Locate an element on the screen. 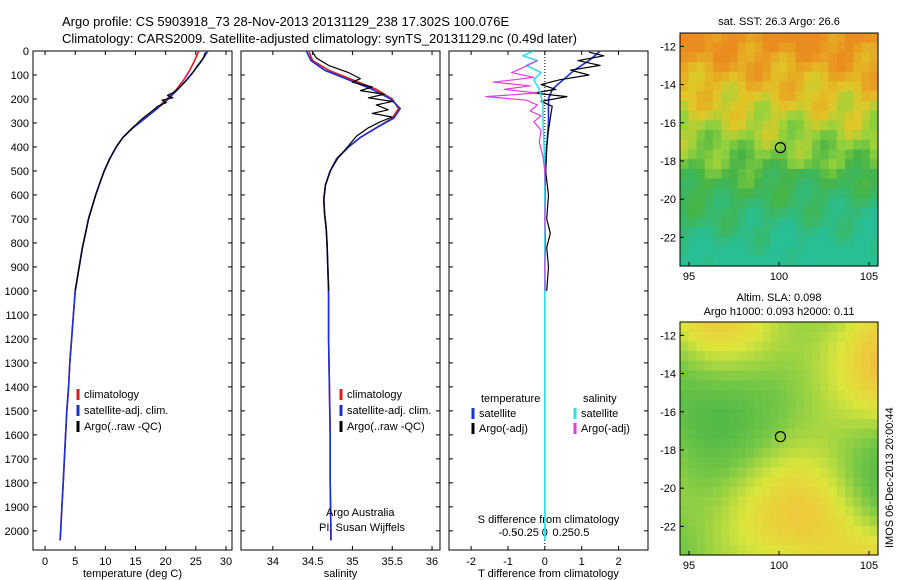  series-line is located at coordinates (129, 296).